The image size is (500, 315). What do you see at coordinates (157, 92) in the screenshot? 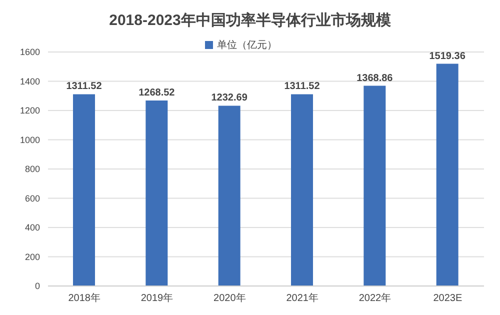
I see `data-label: 1268.52` at bounding box center [157, 92].